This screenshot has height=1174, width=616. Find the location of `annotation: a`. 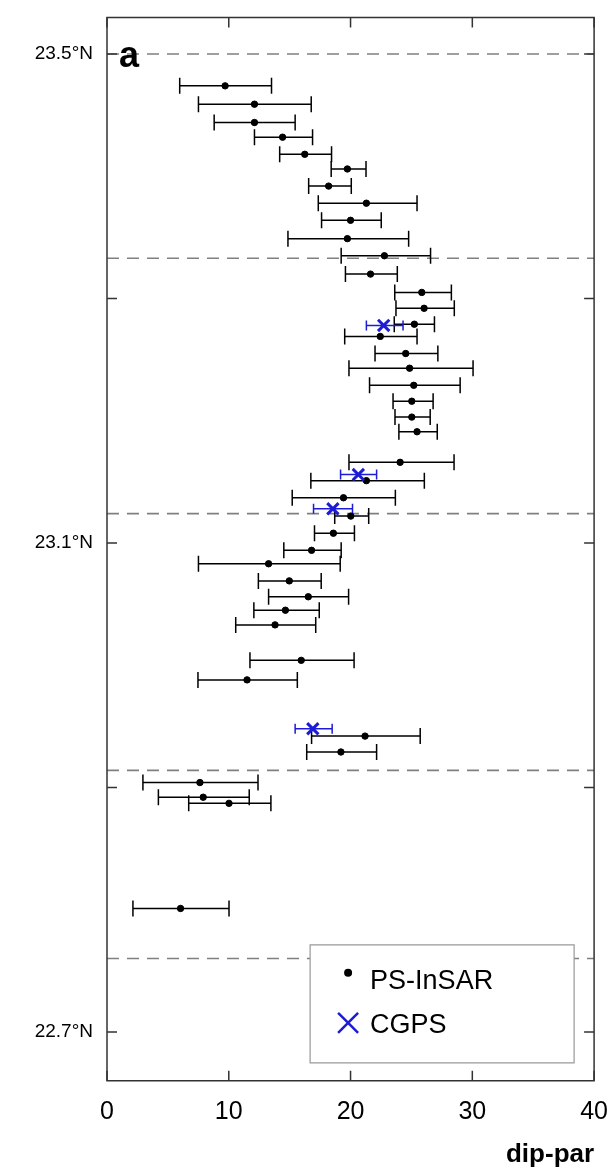

annotation: a is located at coordinates (129, 55).